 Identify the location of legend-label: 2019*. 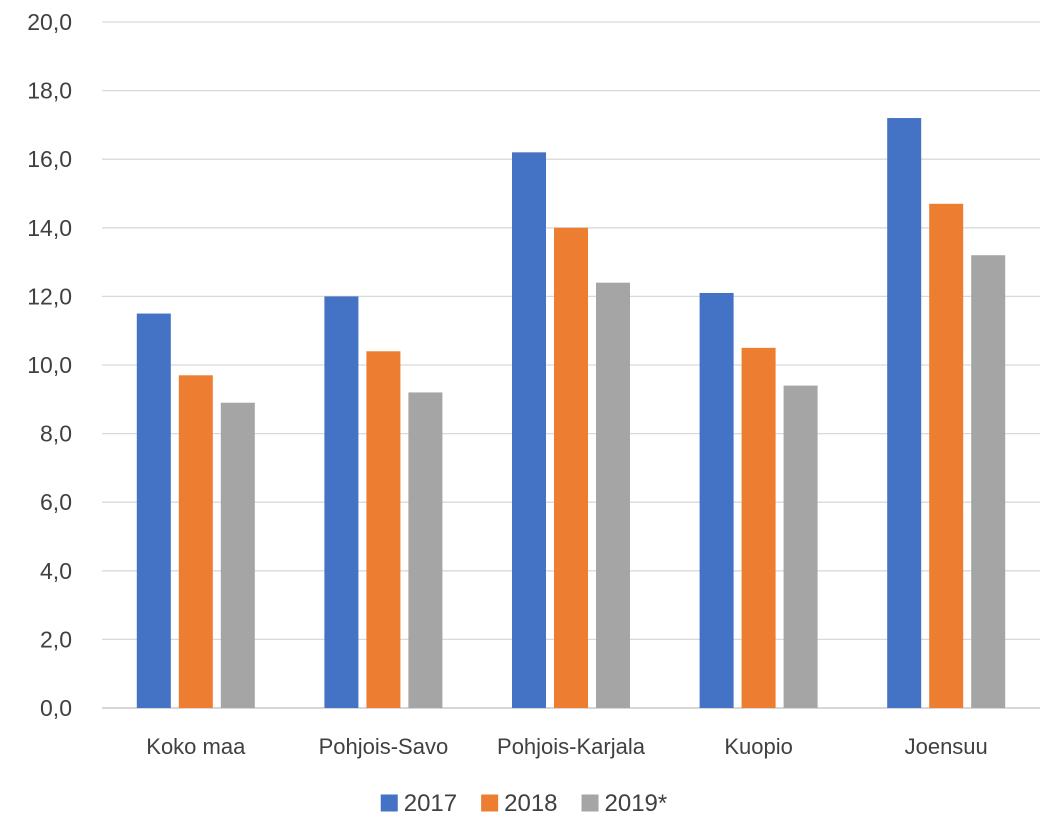
(636, 803).